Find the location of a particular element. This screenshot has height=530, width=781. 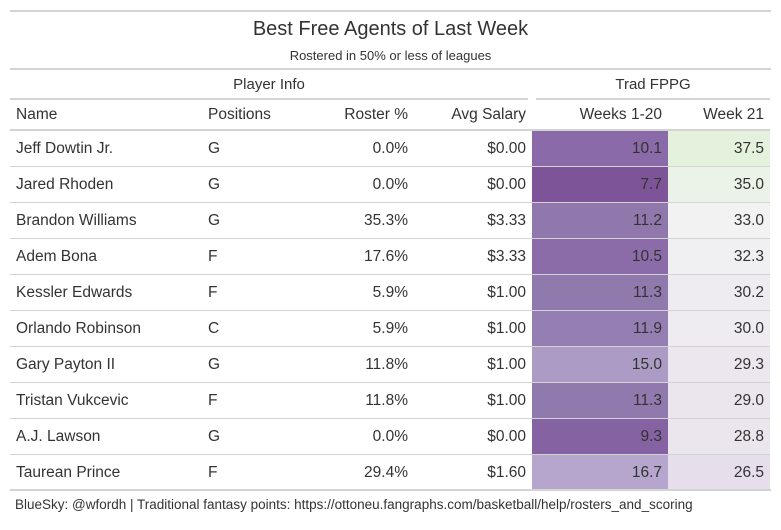

cell-name: Tristan Vukcevic is located at coordinates (106, 400).